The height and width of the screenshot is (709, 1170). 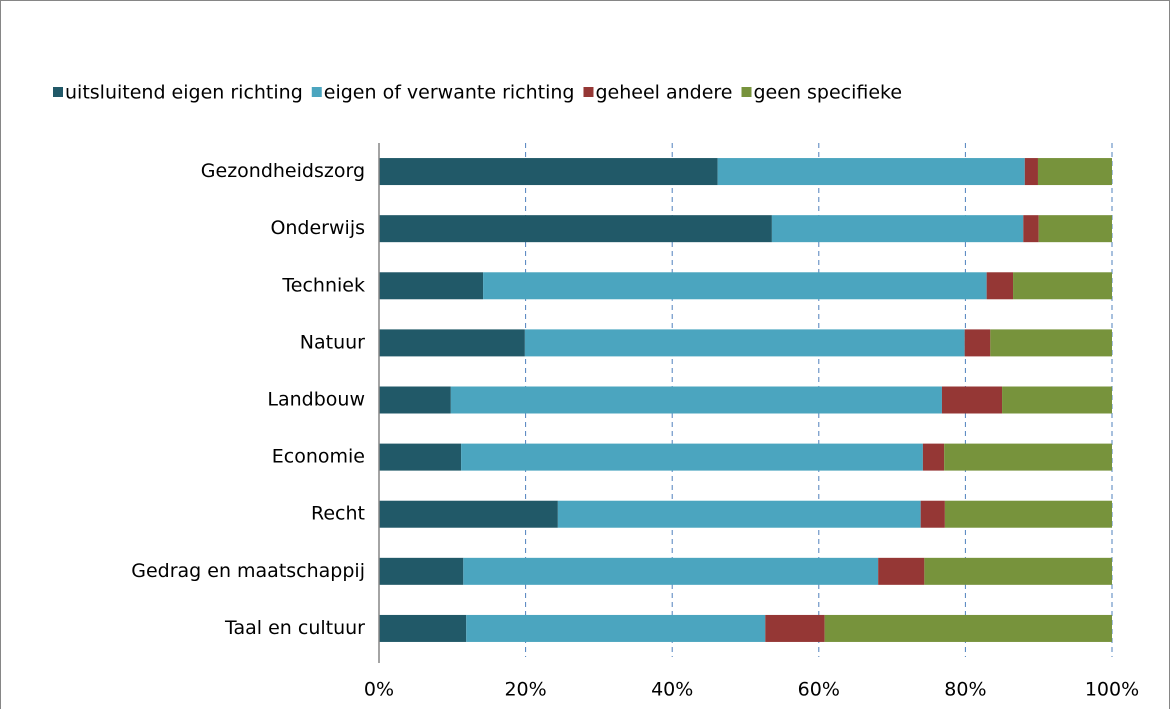 I want to click on x-tick-label: 60%, so click(x=819, y=690).